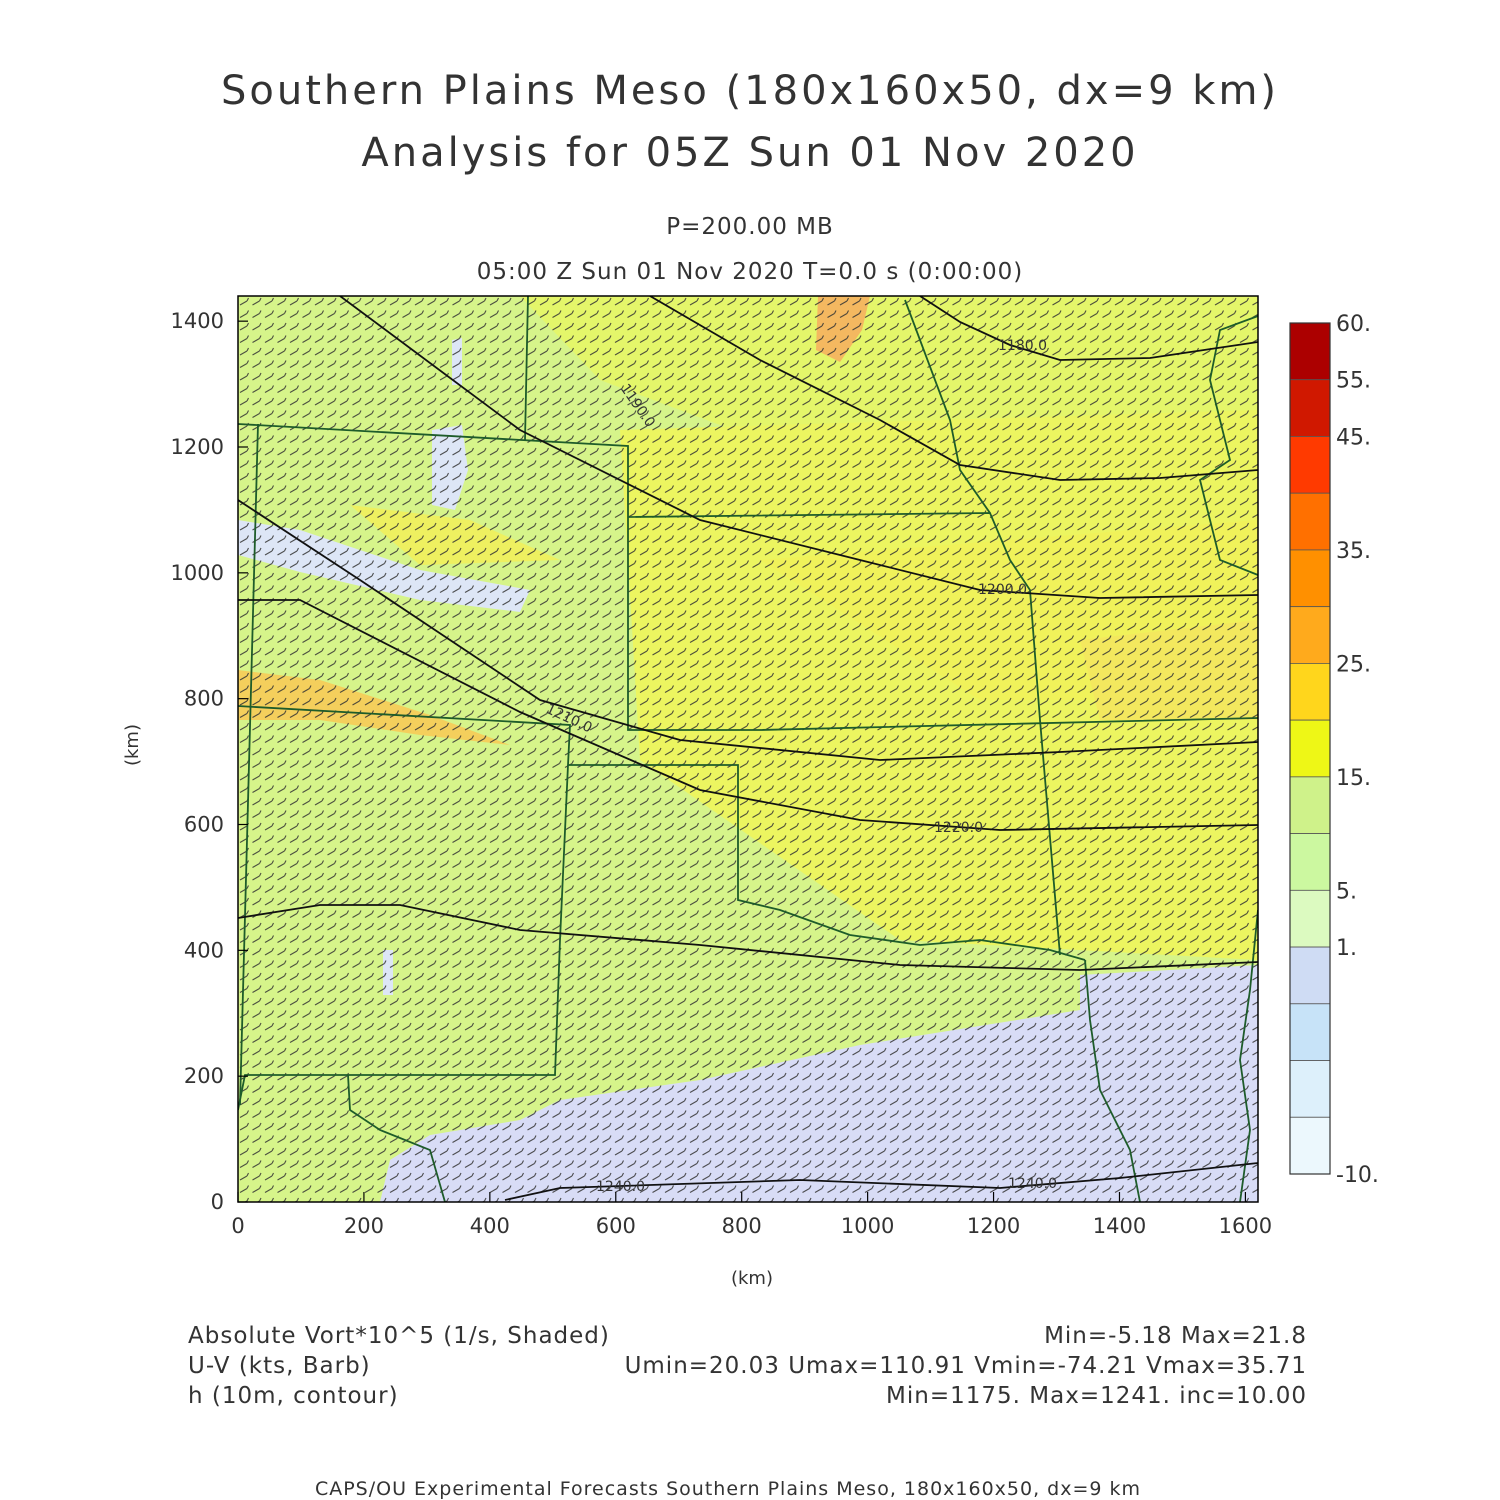  What do you see at coordinates (197, 447) in the screenshot?
I see `y-tick-label: 1200` at bounding box center [197, 447].